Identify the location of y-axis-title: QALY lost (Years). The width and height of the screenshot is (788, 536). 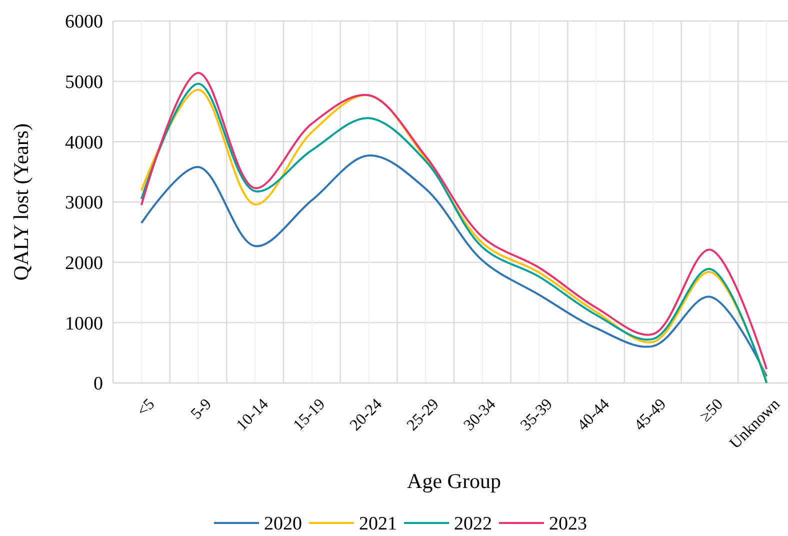
(21, 202).